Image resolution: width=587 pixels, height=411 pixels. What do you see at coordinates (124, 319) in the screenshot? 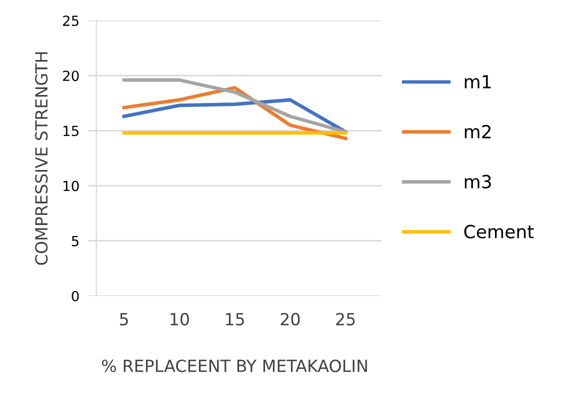
I see `x-tick-label: 5` at bounding box center [124, 319].